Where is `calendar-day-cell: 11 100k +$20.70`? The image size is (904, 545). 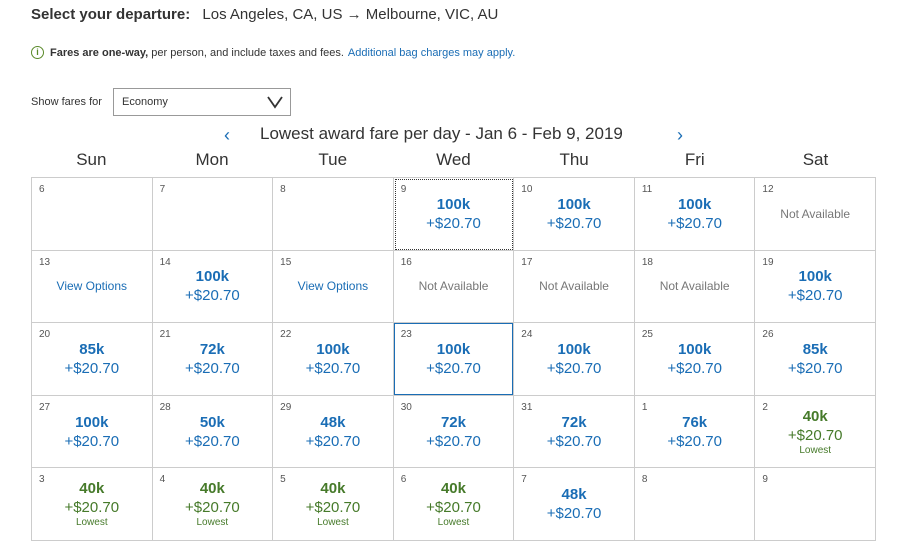 calendar-day-cell: 11 100k +$20.70 is located at coordinates (695, 214).